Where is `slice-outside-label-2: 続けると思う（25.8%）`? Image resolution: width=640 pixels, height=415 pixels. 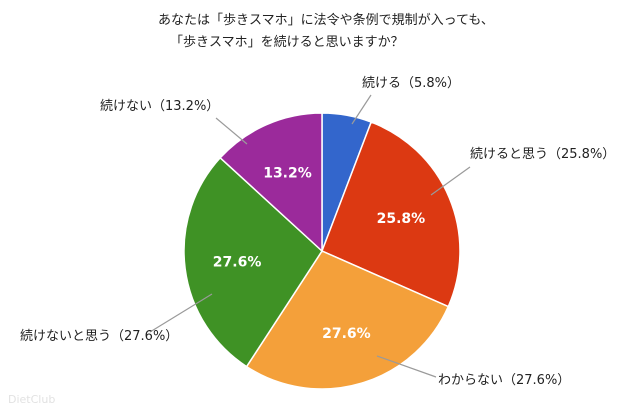
slice-outside-label-2: 続けると思う（25.8%） is located at coordinates (542, 154).